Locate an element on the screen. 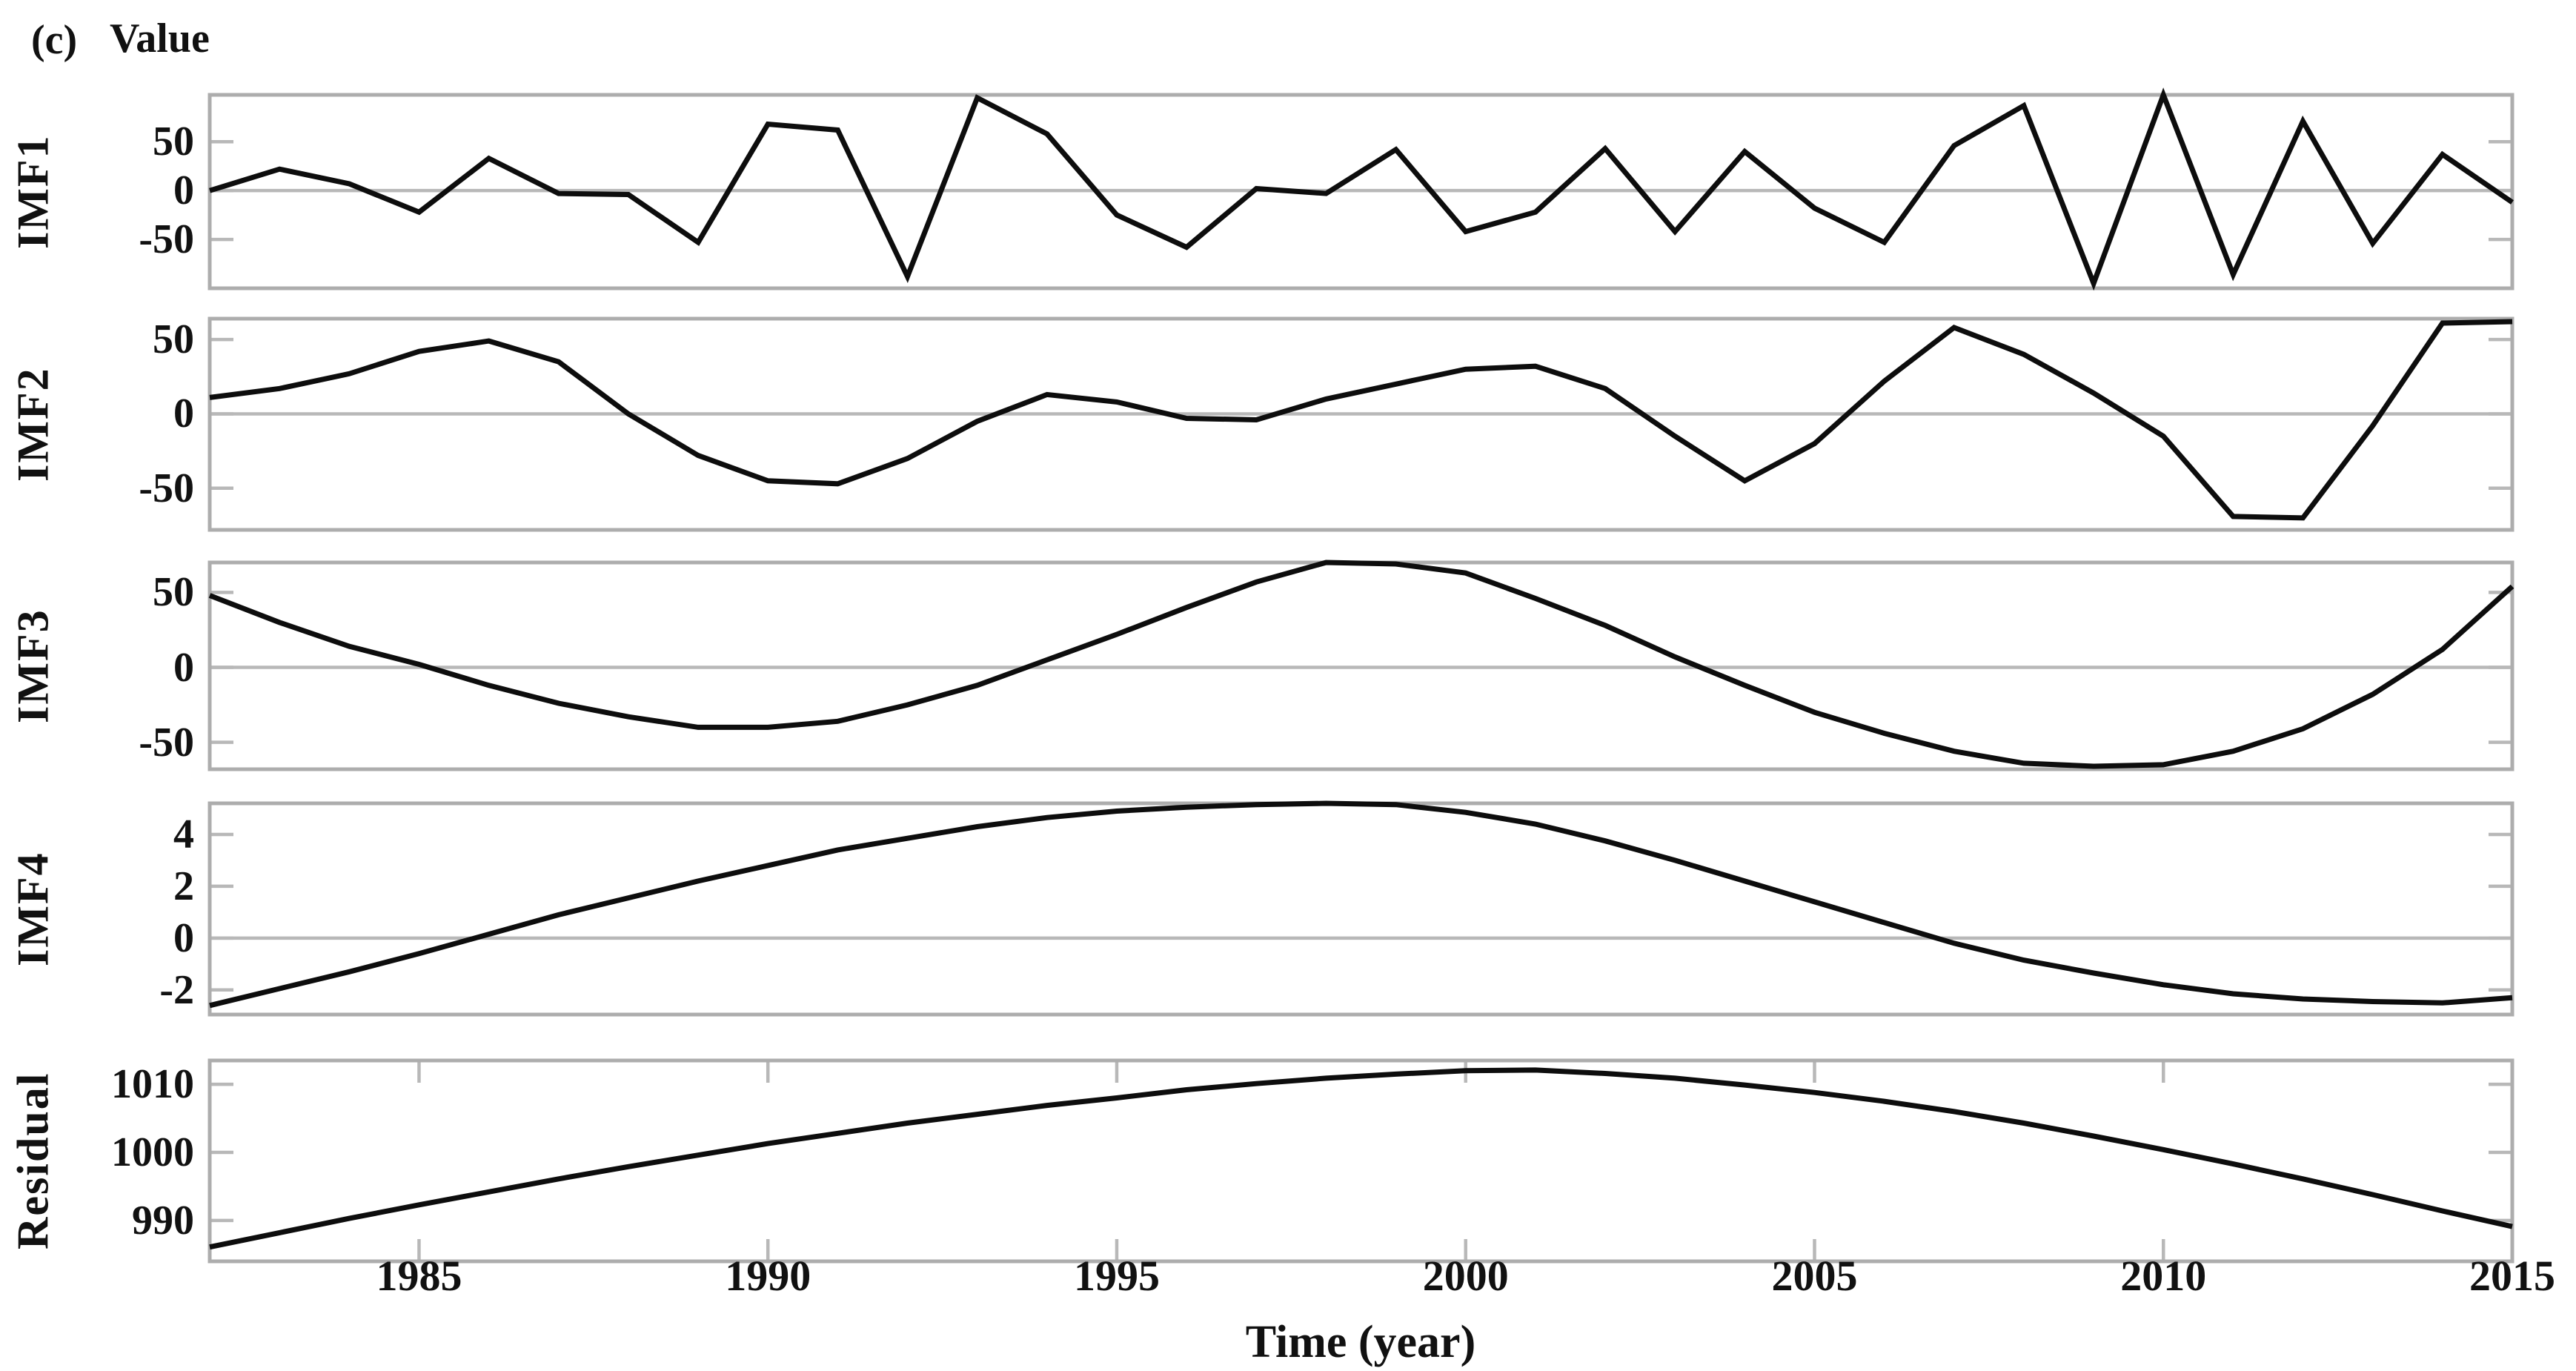 Image resolution: width=2576 pixels, height=1371 pixels. imf1-curve is located at coordinates (1361, 189).